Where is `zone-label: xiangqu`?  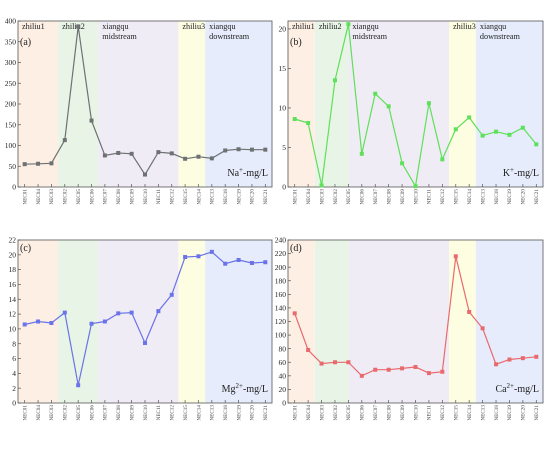 zone-label: xiangqu is located at coordinates (115, 26).